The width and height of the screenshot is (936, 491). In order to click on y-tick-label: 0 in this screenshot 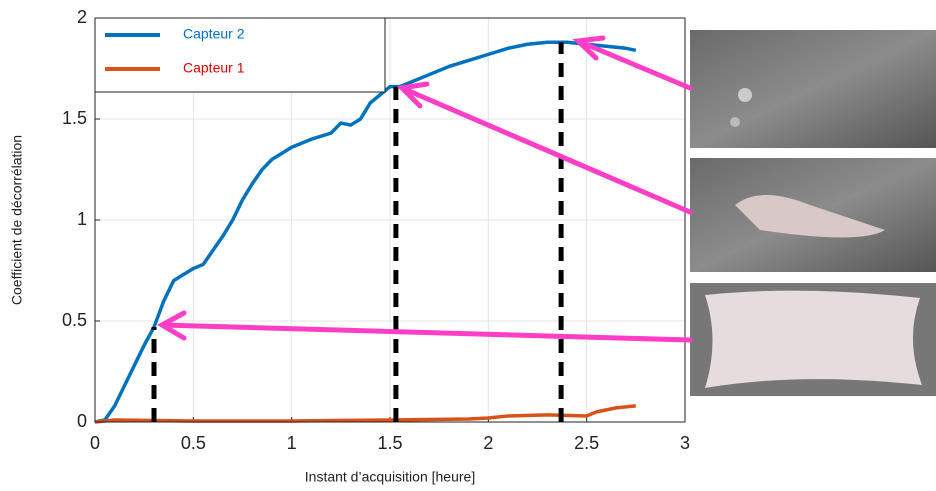, I will do `click(82, 421)`.